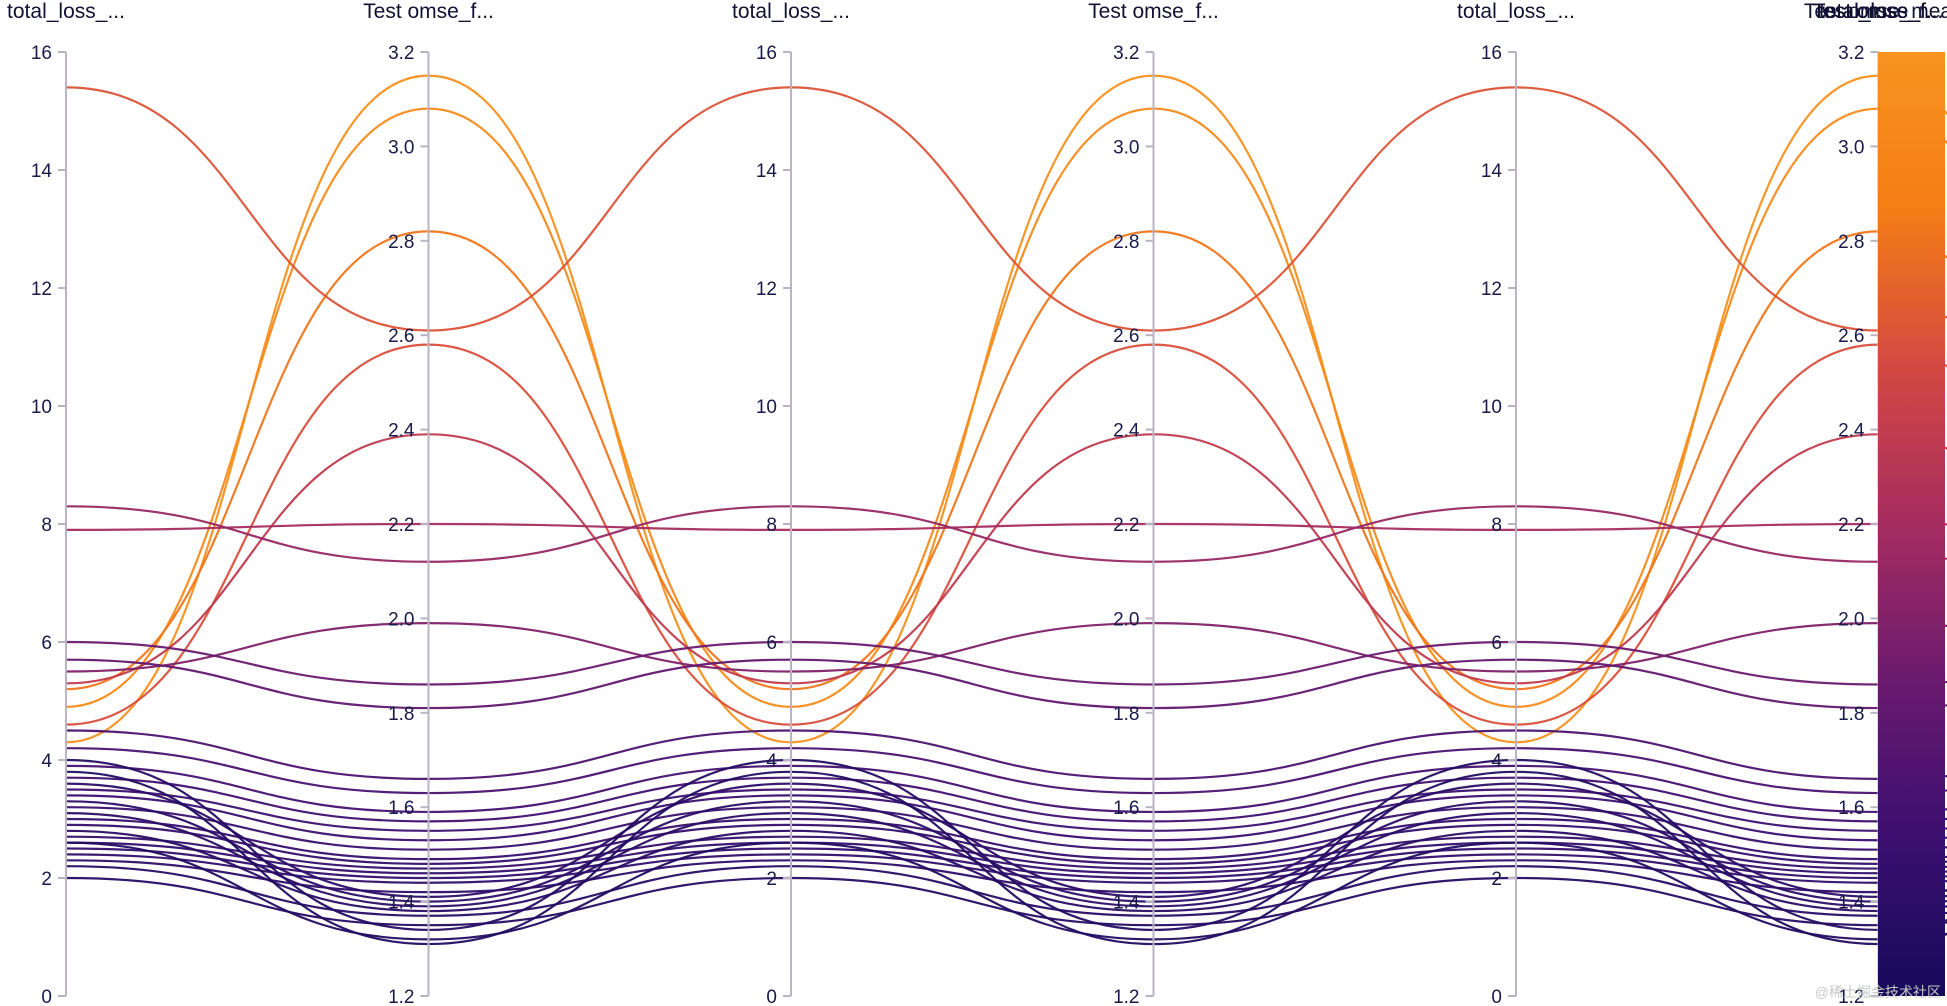 The width and height of the screenshot is (1947, 1006). I want to click on axis-title: Test omse_mea, so click(1875, 11).